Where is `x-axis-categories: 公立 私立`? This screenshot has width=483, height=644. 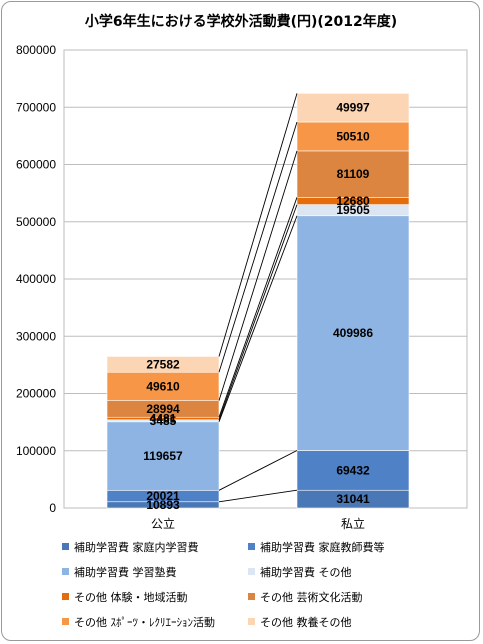
x-axis-categories: 公立 私立 is located at coordinates (258, 523).